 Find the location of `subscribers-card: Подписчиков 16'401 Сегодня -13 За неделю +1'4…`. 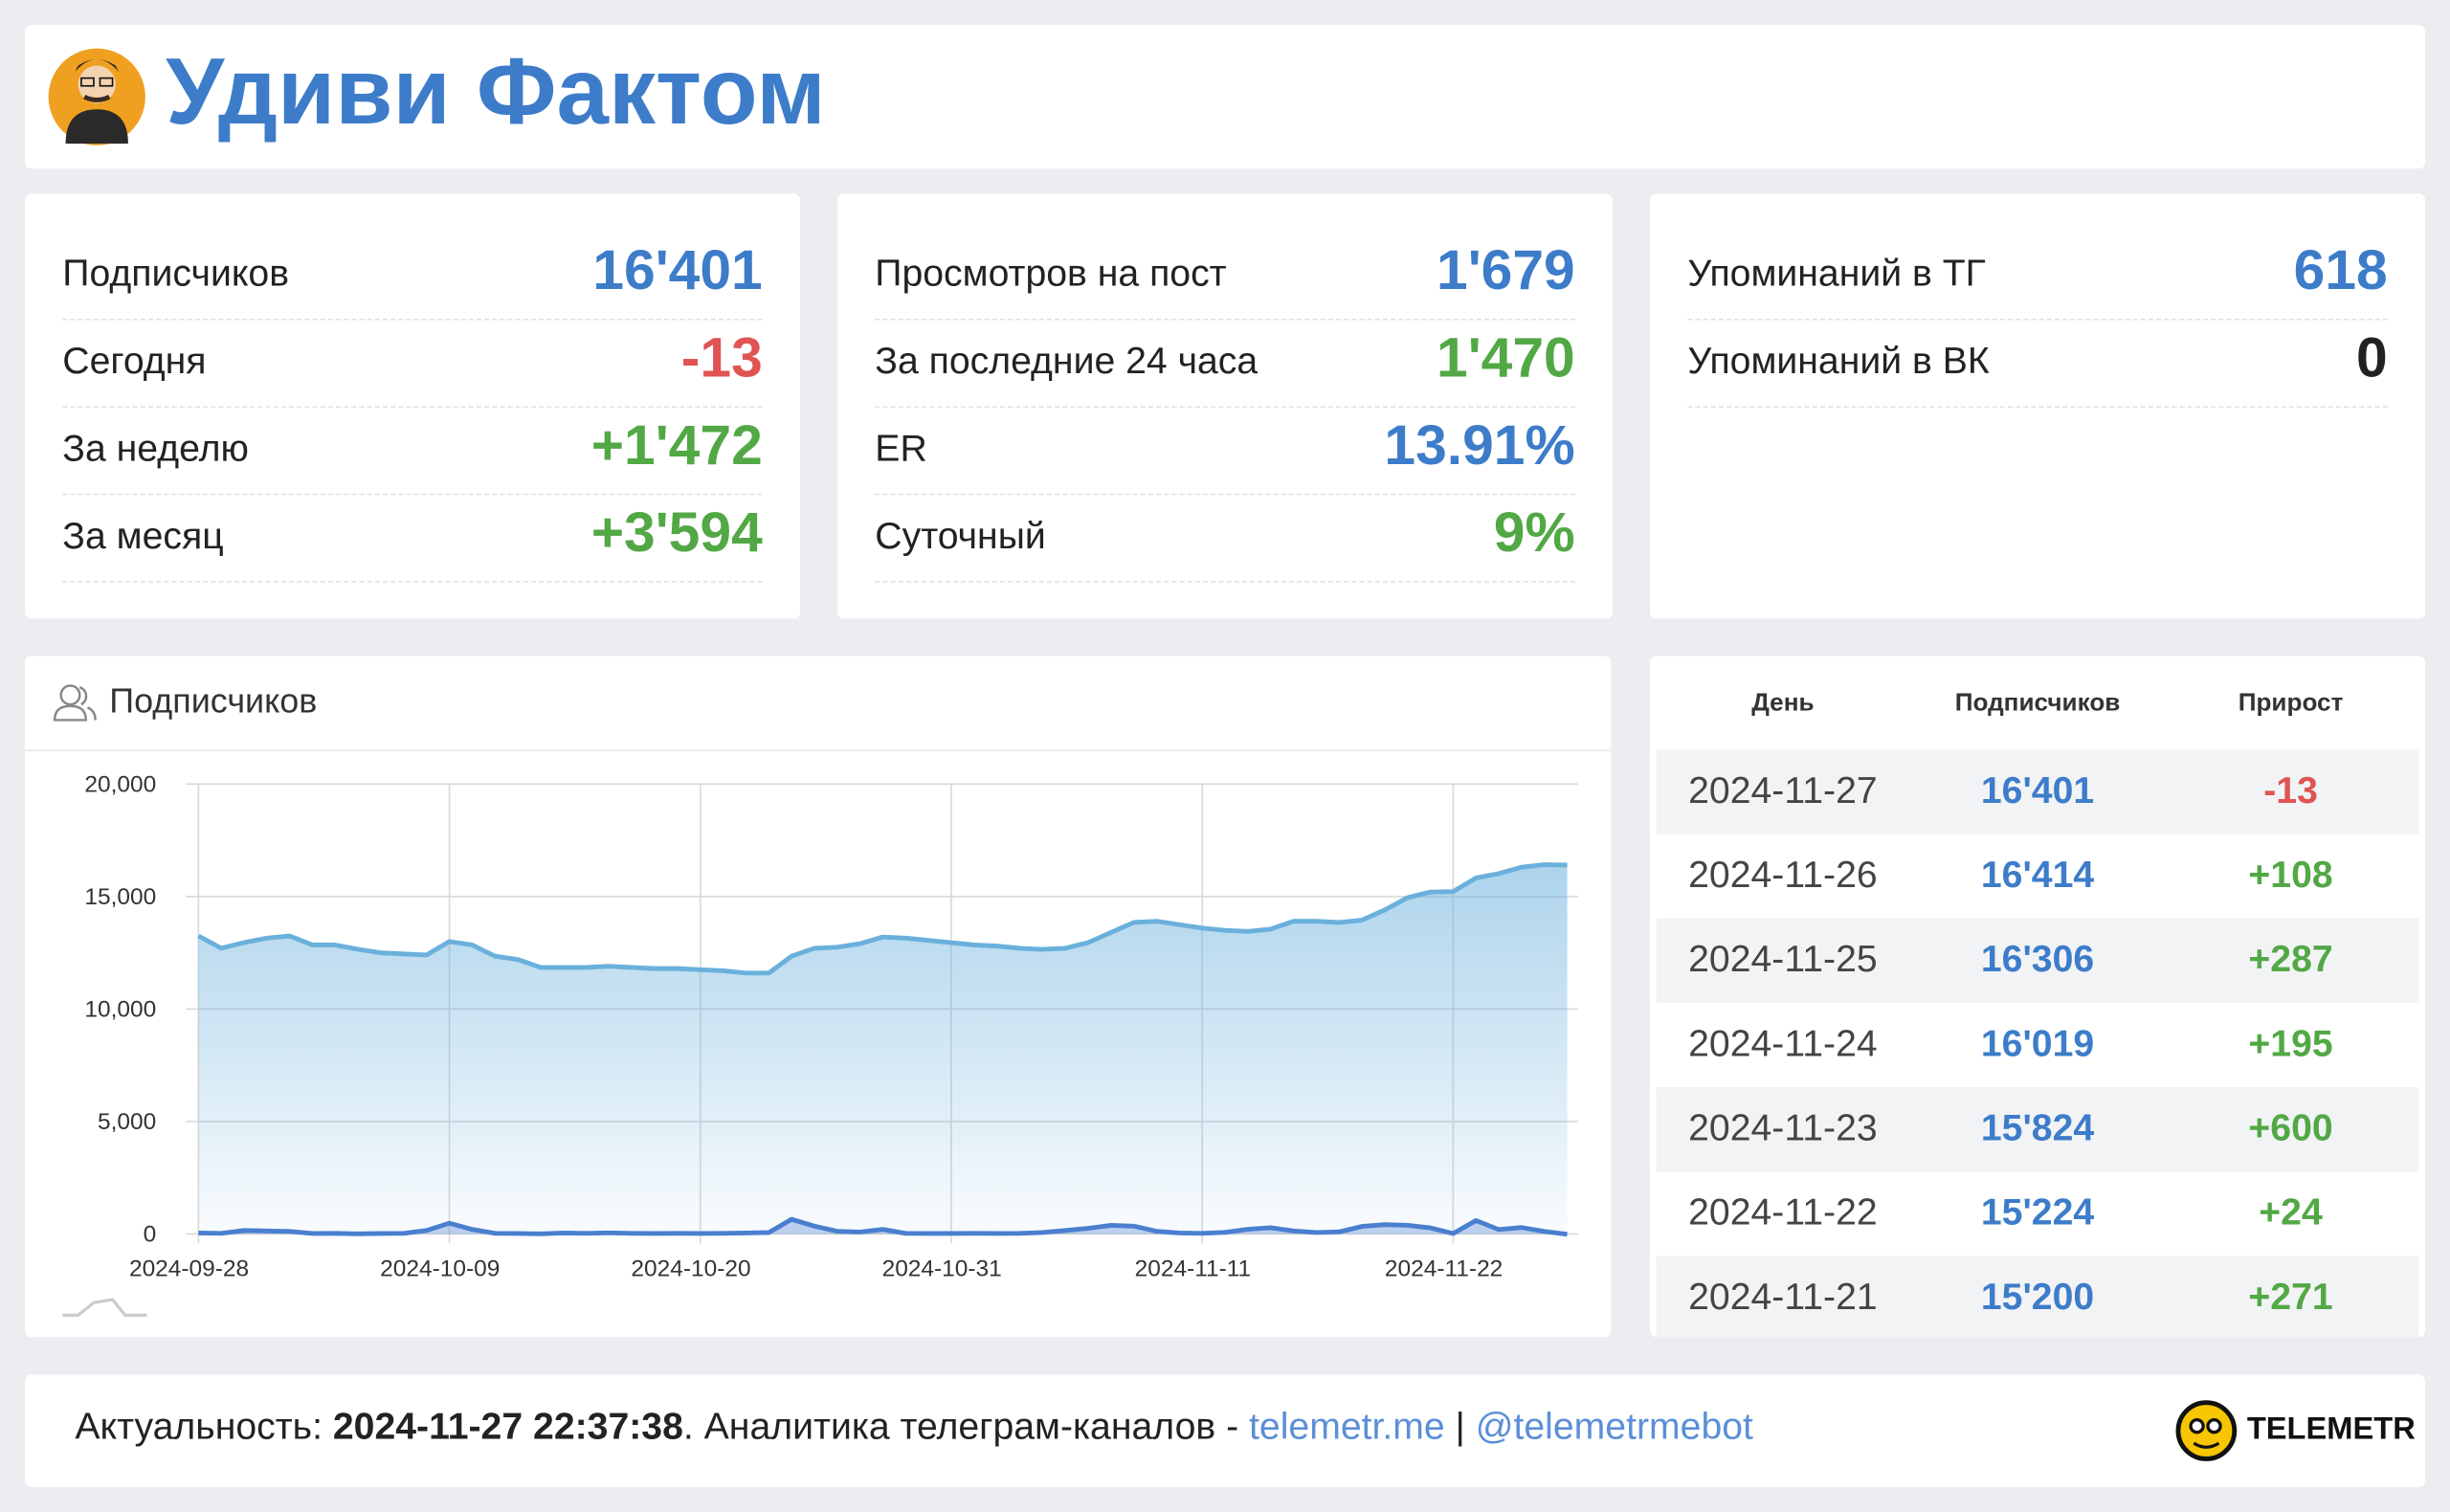

subscribers-card: Подписчиков 16'401 Сегодня -13 За неделю +1'4… is located at coordinates (413, 406).